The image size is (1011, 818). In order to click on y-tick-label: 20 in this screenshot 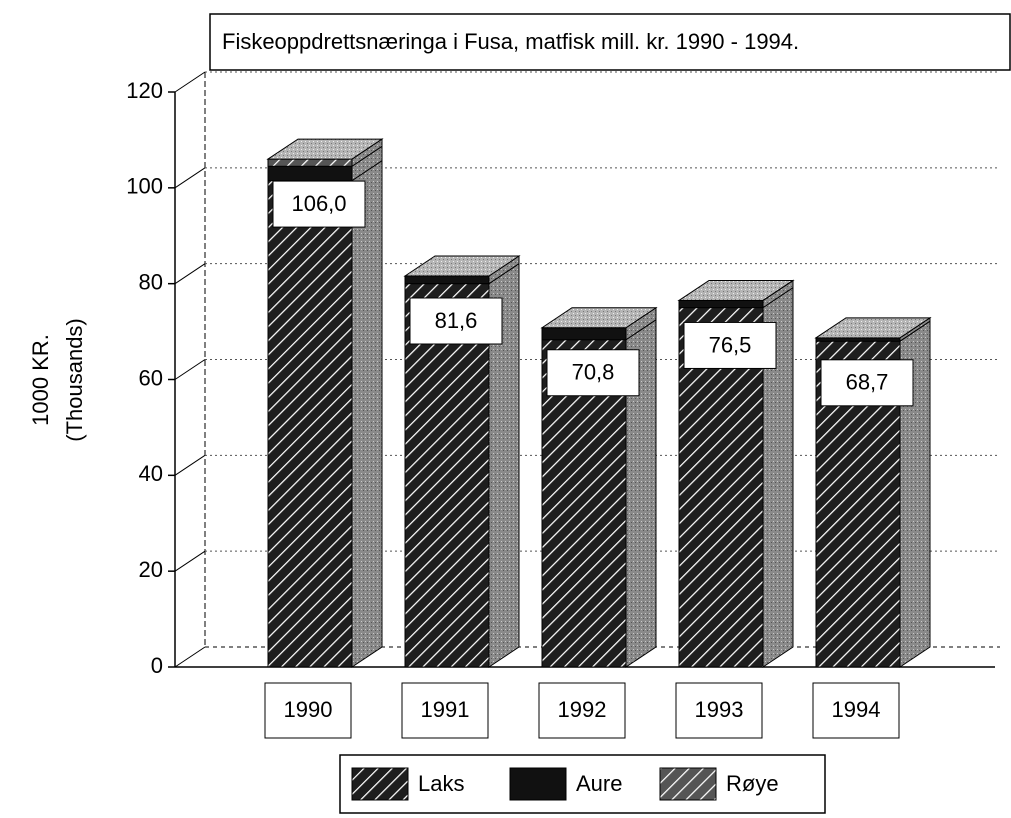, I will do `click(151, 569)`.